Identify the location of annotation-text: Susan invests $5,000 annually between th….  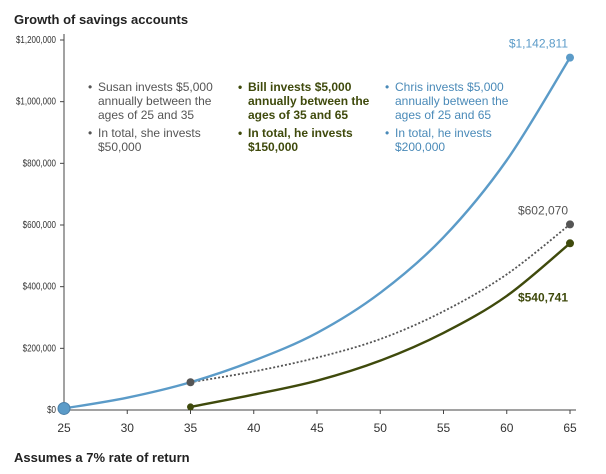
(155, 101).